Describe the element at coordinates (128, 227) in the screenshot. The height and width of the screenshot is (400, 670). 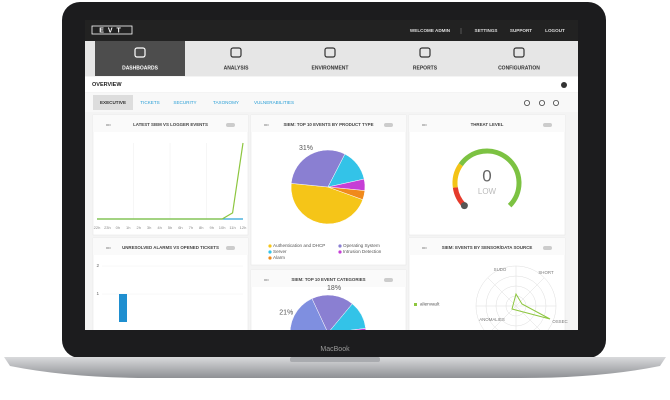
I see `x-tick-label: 1h` at that location.